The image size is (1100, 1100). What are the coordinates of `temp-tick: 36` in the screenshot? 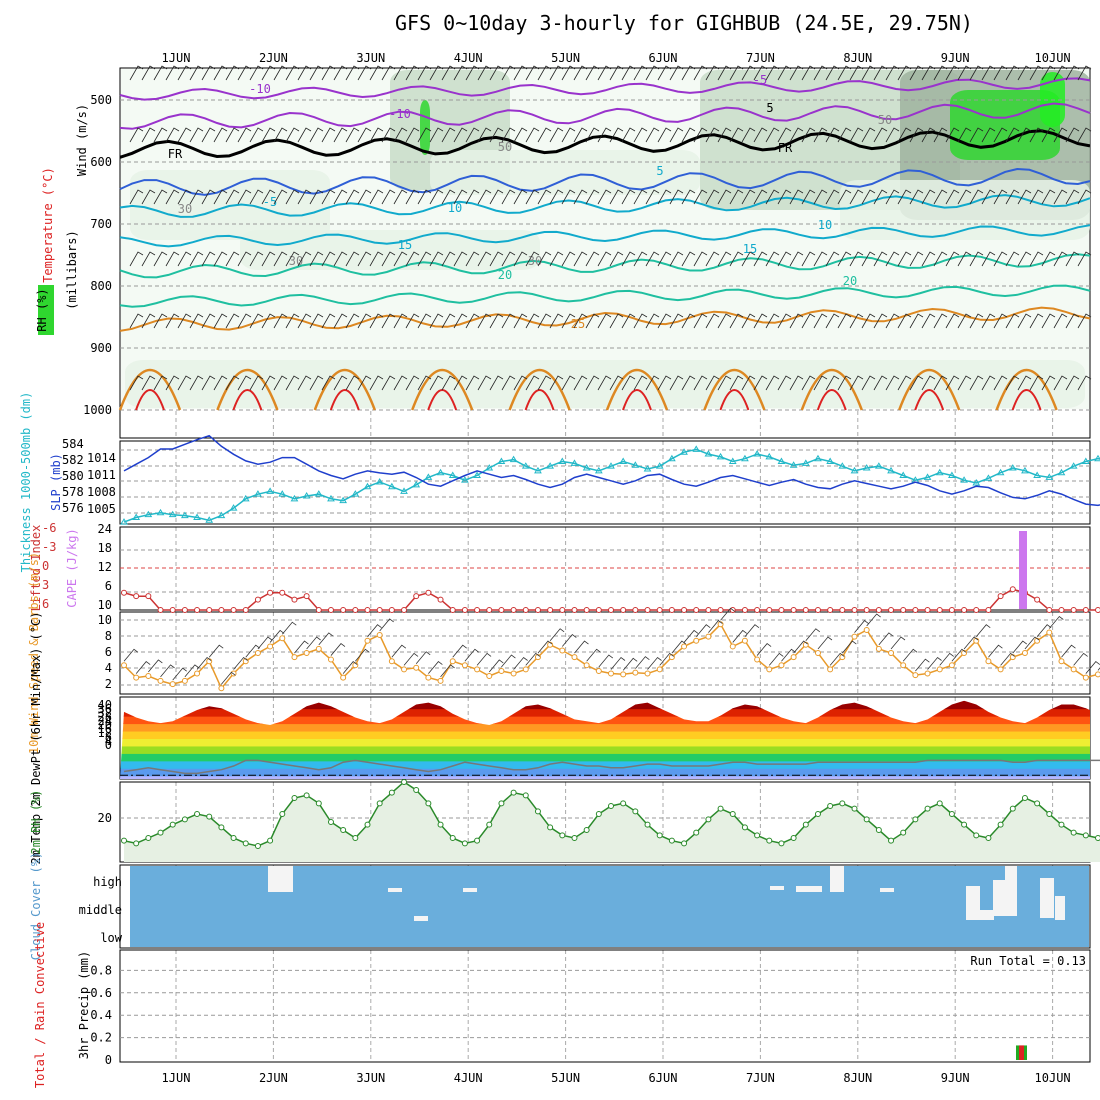 It's located at (105, 709).